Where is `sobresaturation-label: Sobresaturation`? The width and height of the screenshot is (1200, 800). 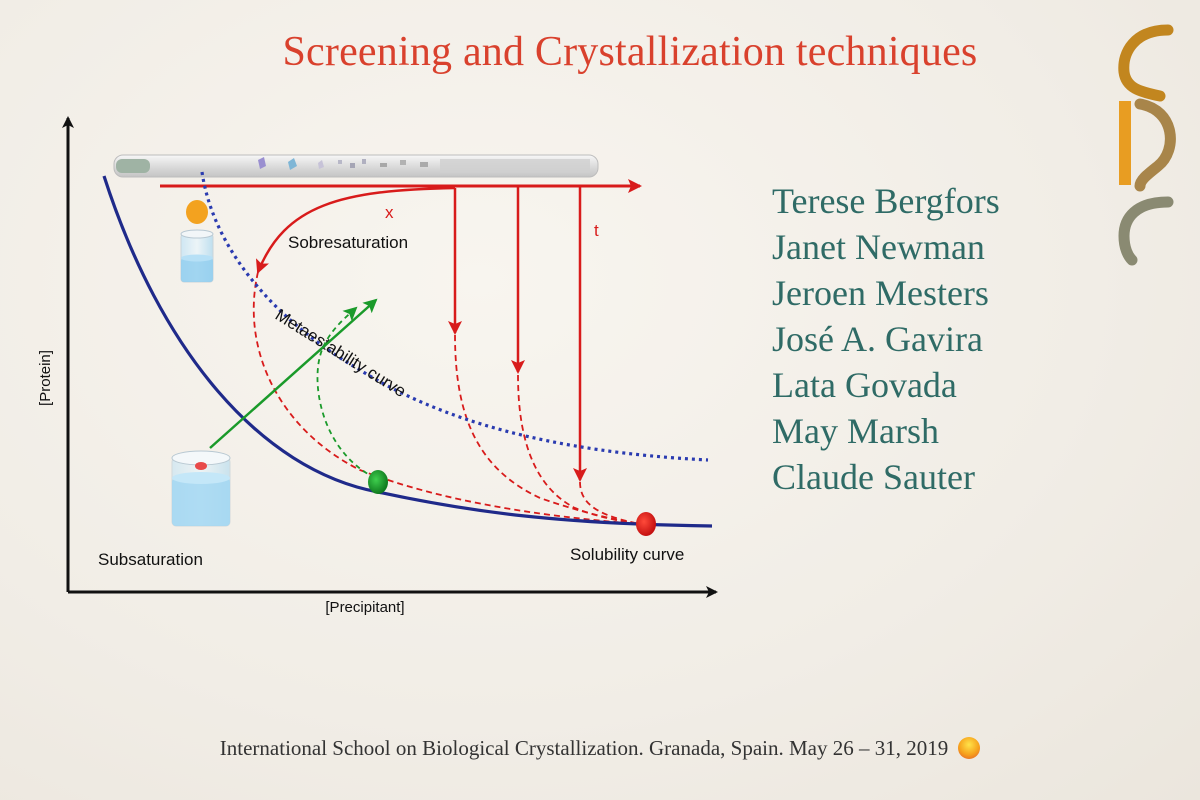 sobresaturation-label: Sobresaturation is located at coordinates (348, 242).